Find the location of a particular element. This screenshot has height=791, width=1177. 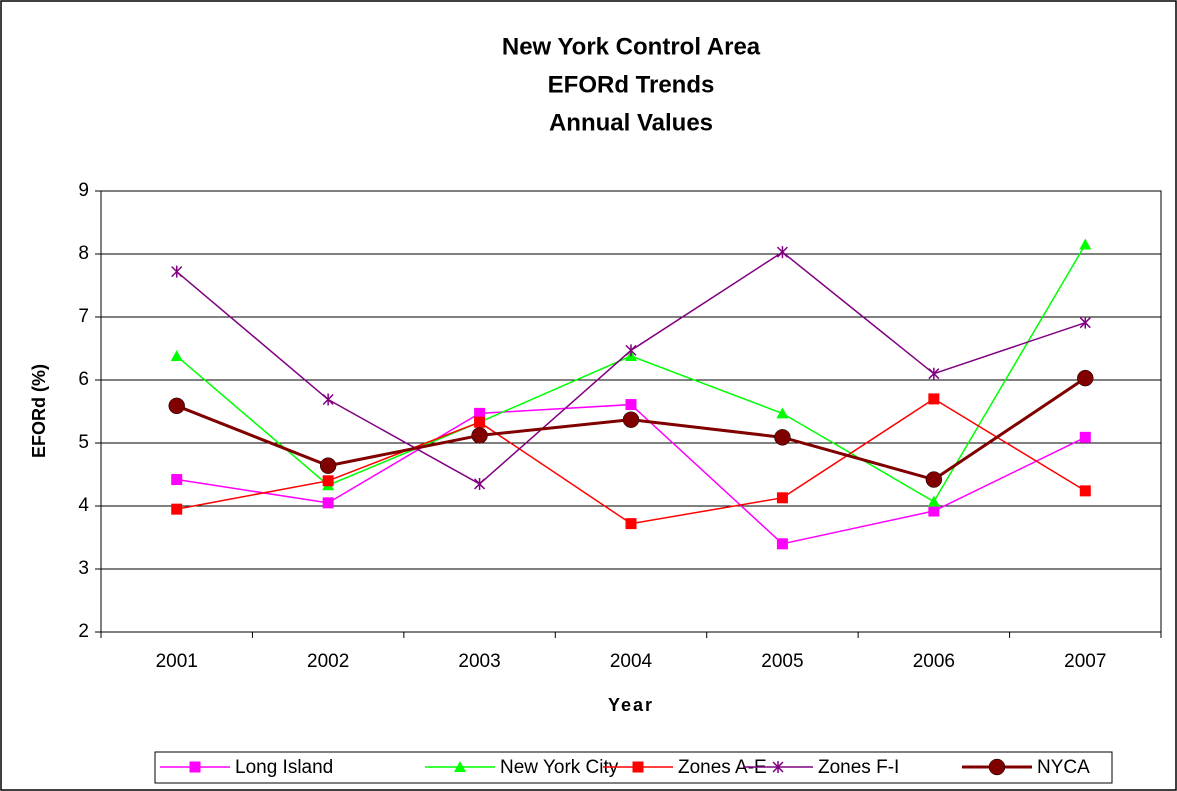

x-tick-label: 2002 is located at coordinates (328, 661).